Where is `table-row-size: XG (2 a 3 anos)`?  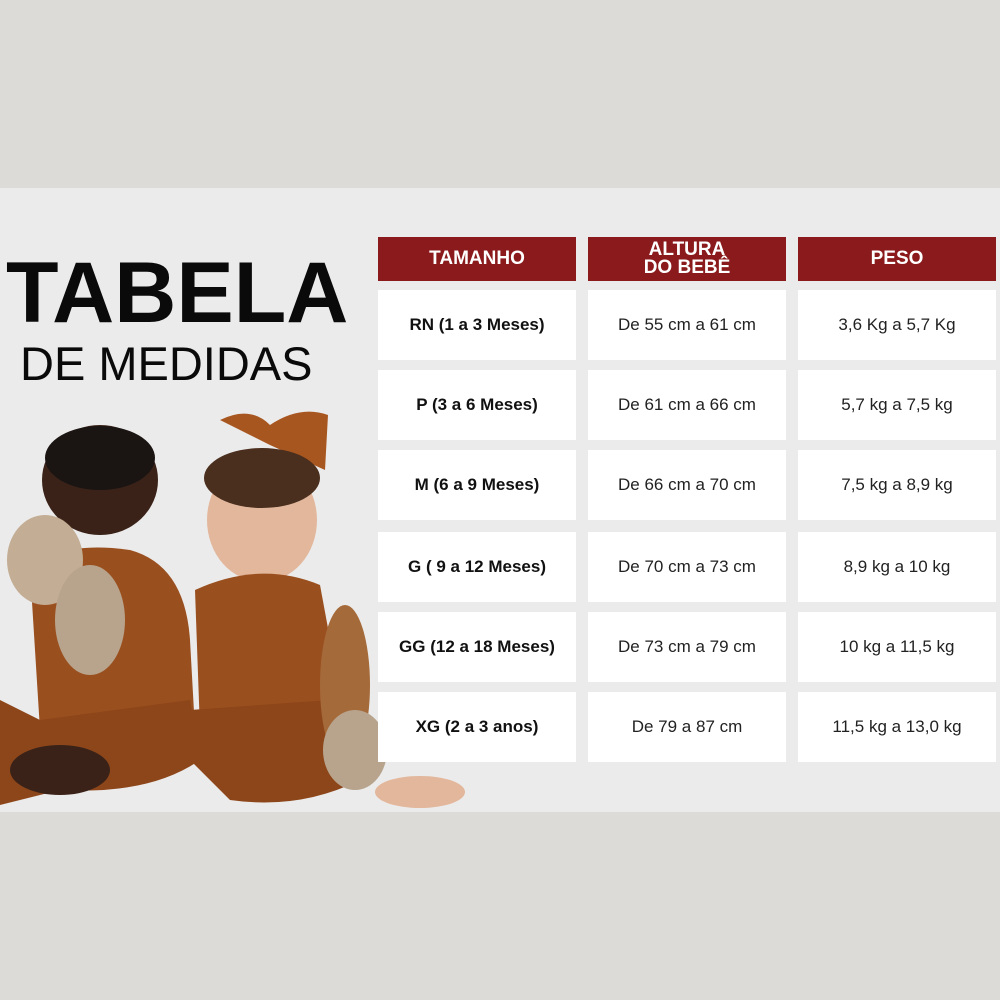
table-row-size: XG (2 a 3 anos) is located at coordinates (477, 727).